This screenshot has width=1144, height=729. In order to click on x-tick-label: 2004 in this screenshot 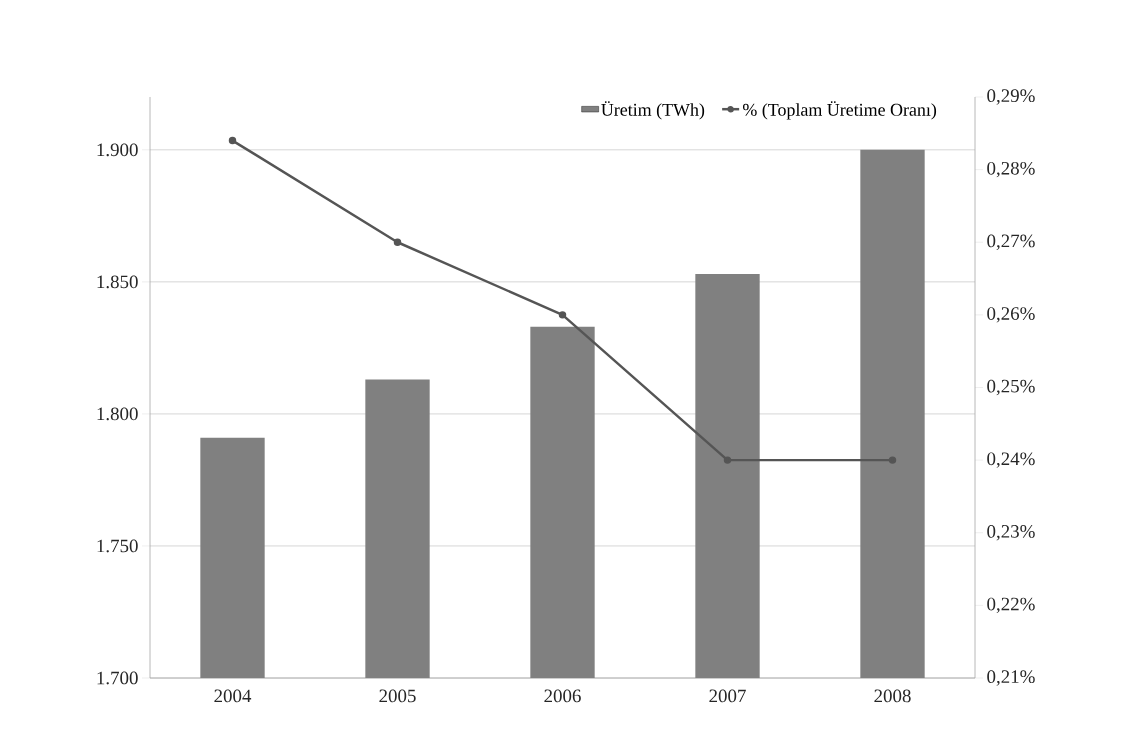, I will do `click(233, 696)`.